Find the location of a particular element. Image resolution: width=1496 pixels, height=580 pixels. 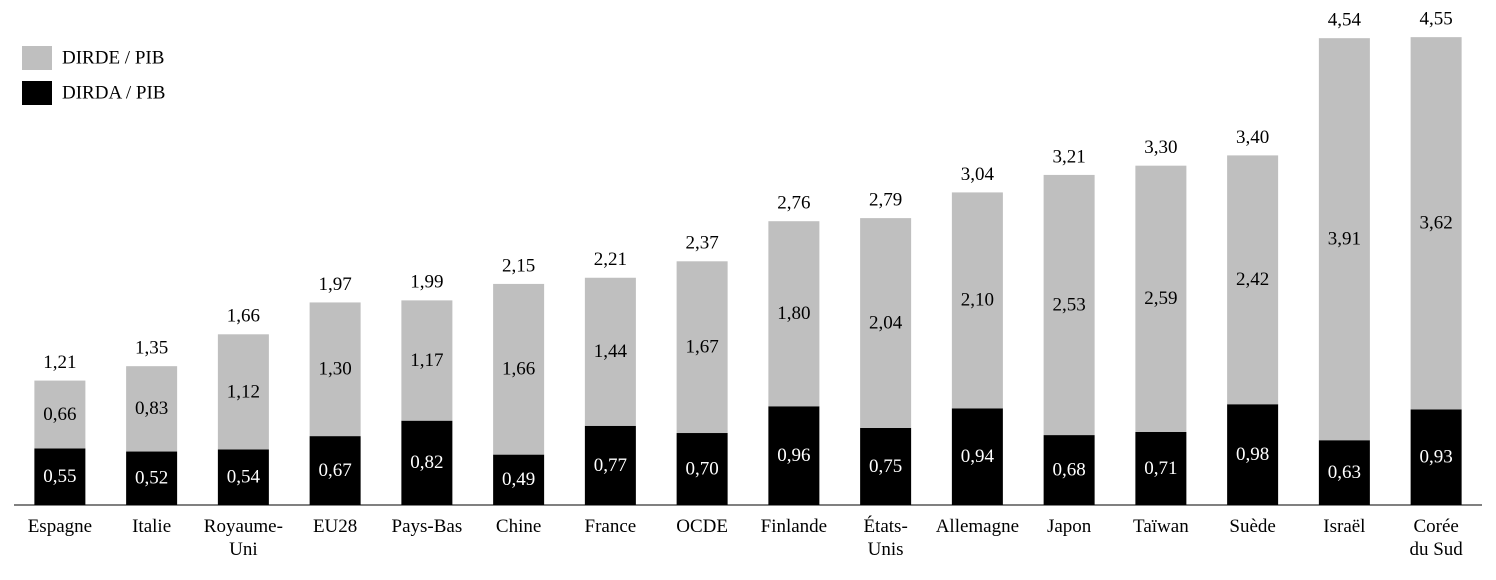

value-label: 0,77 is located at coordinates (610, 465).